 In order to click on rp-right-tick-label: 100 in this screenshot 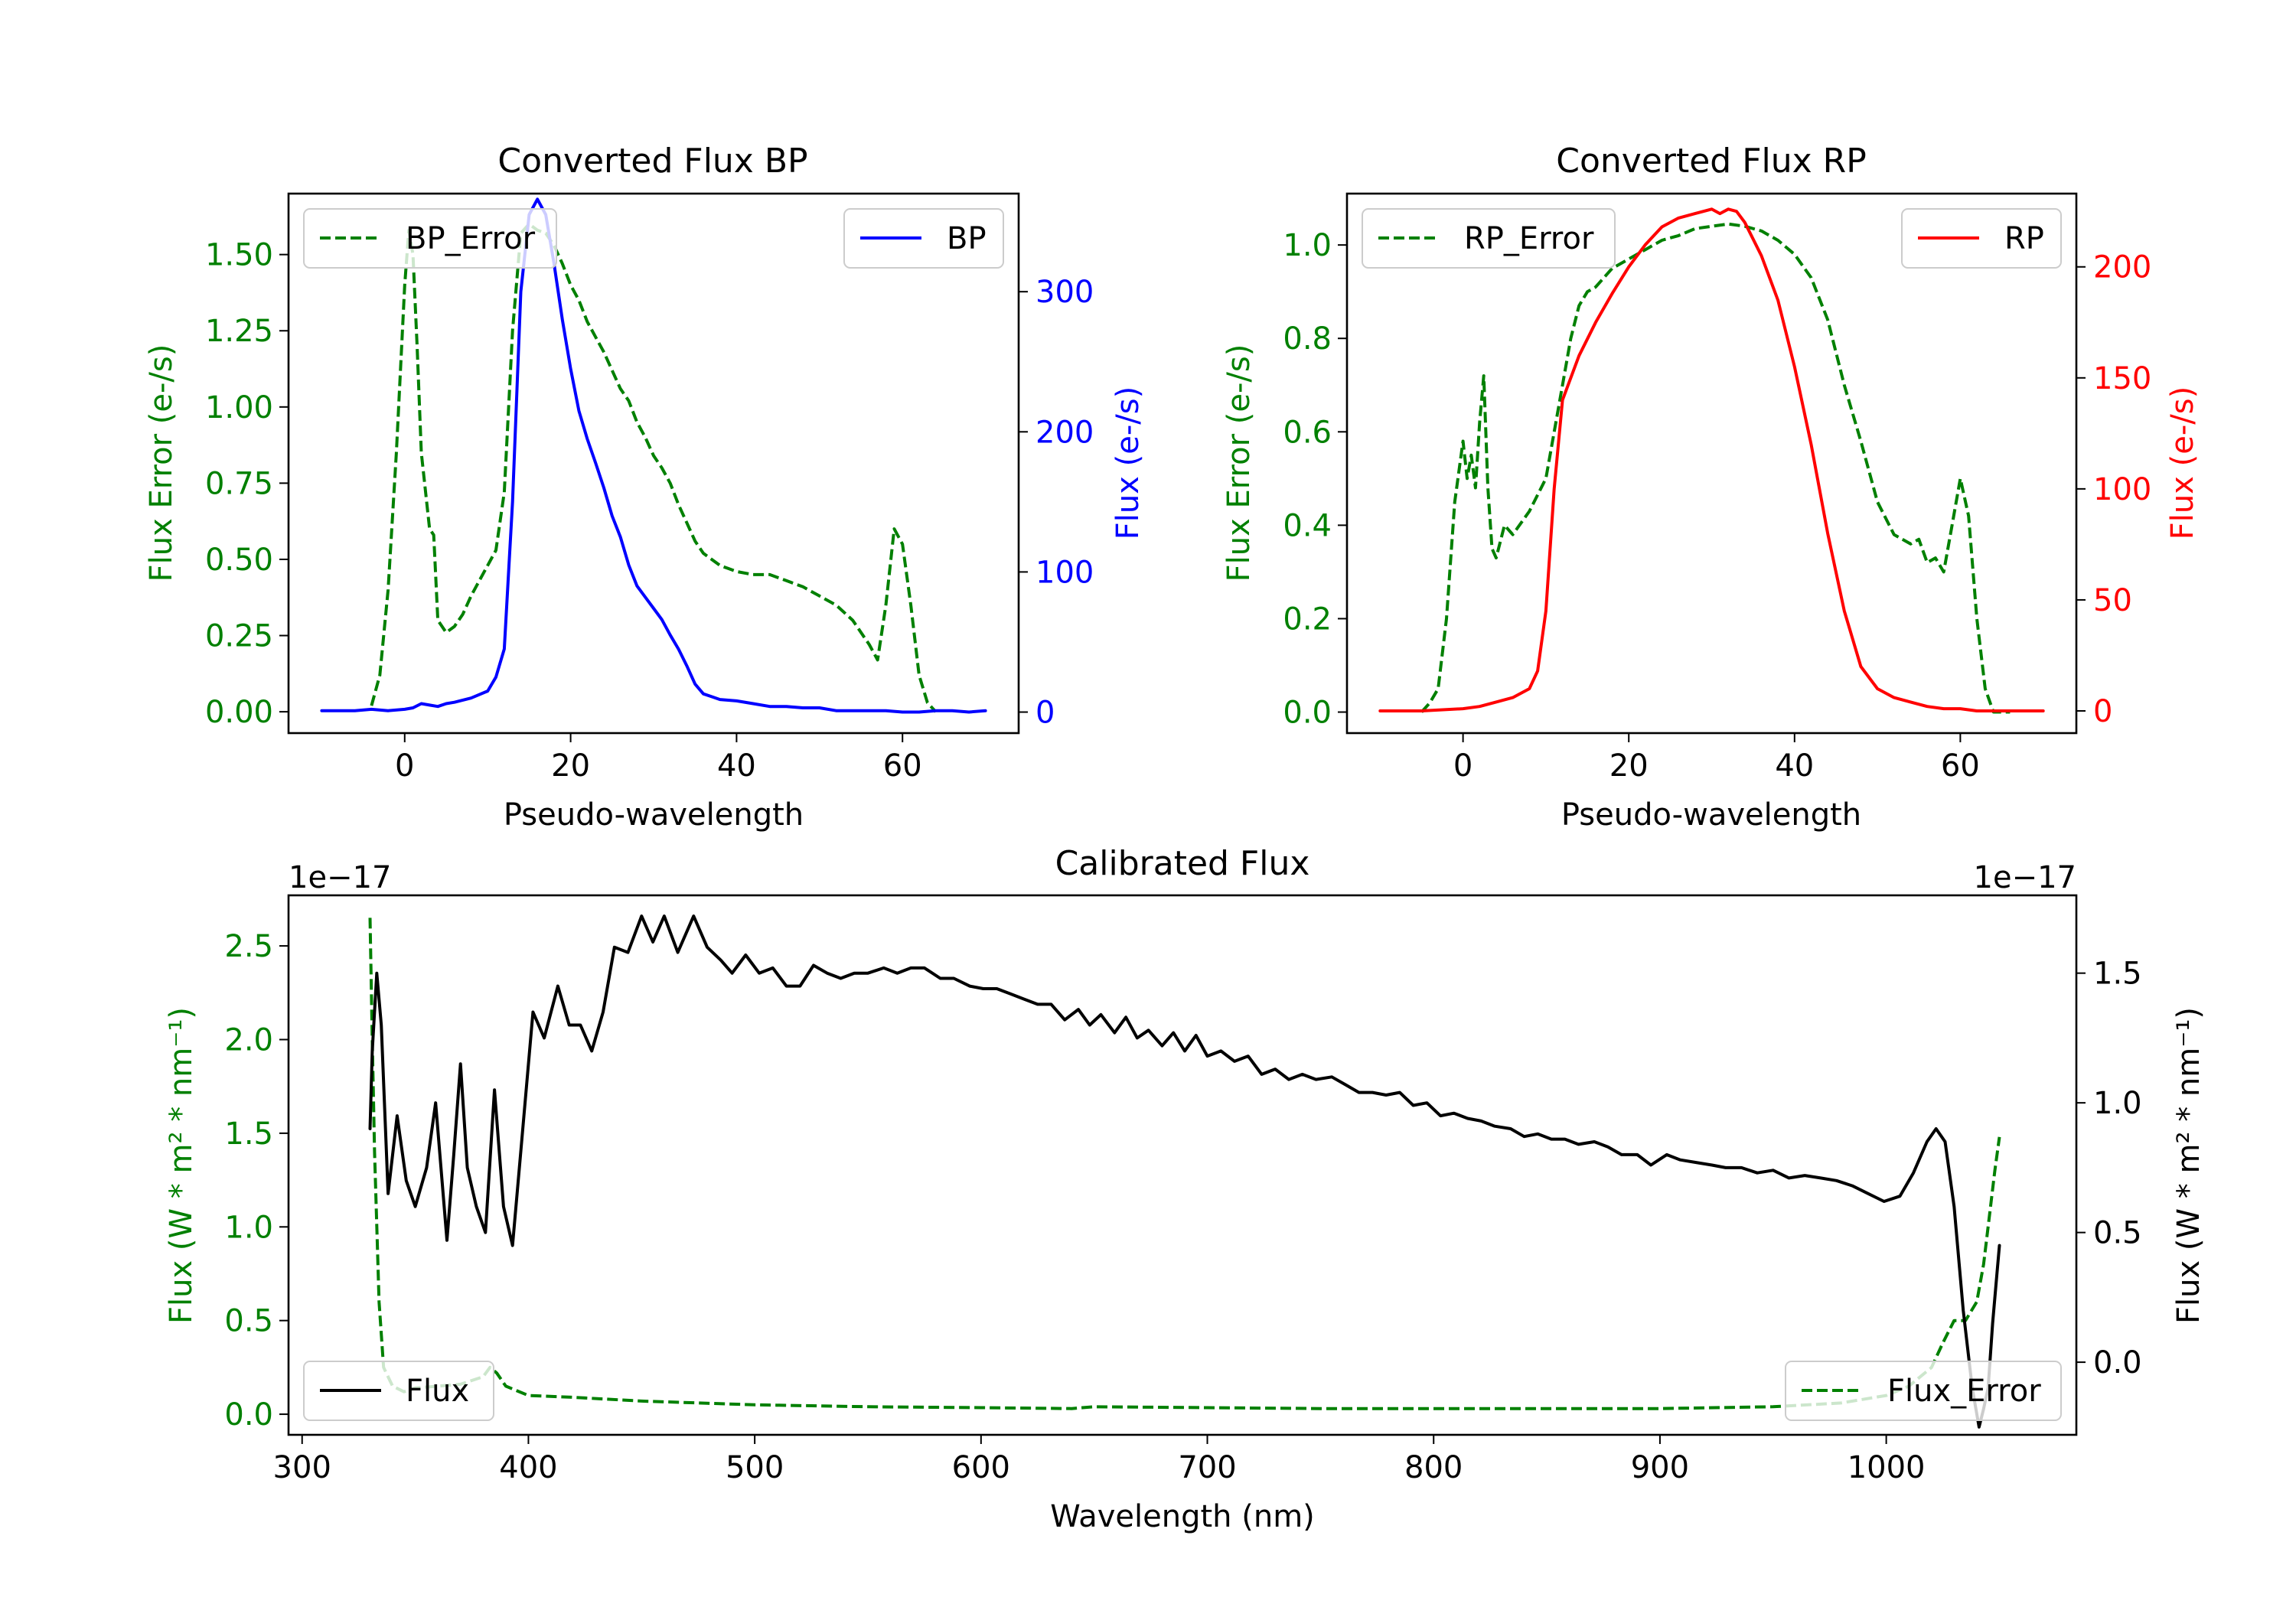, I will do `click(2122, 489)`.